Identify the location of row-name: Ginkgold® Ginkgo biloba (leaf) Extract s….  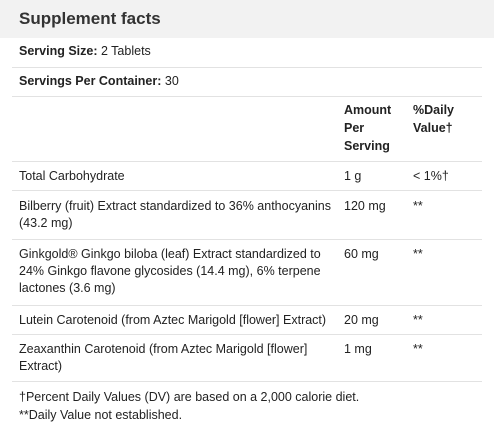
(170, 271).